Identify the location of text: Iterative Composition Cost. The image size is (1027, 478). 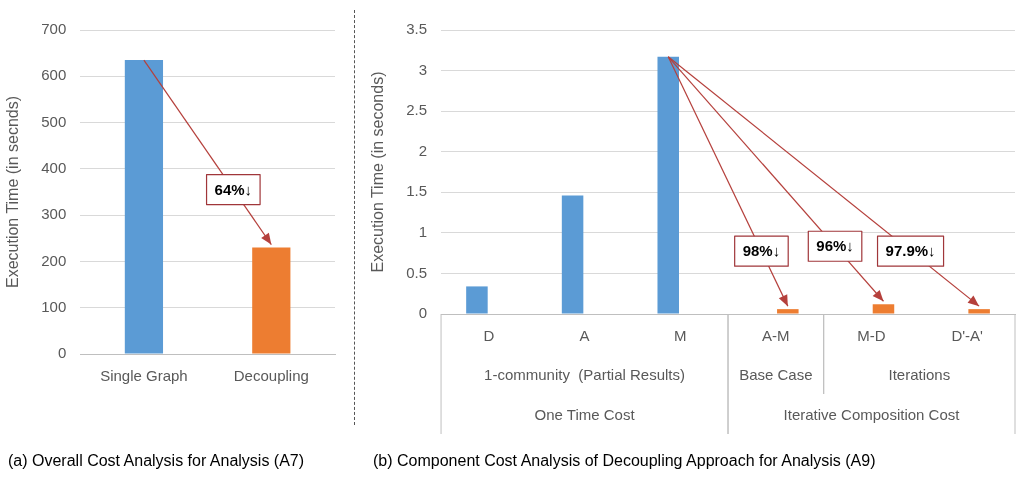
(872, 415).